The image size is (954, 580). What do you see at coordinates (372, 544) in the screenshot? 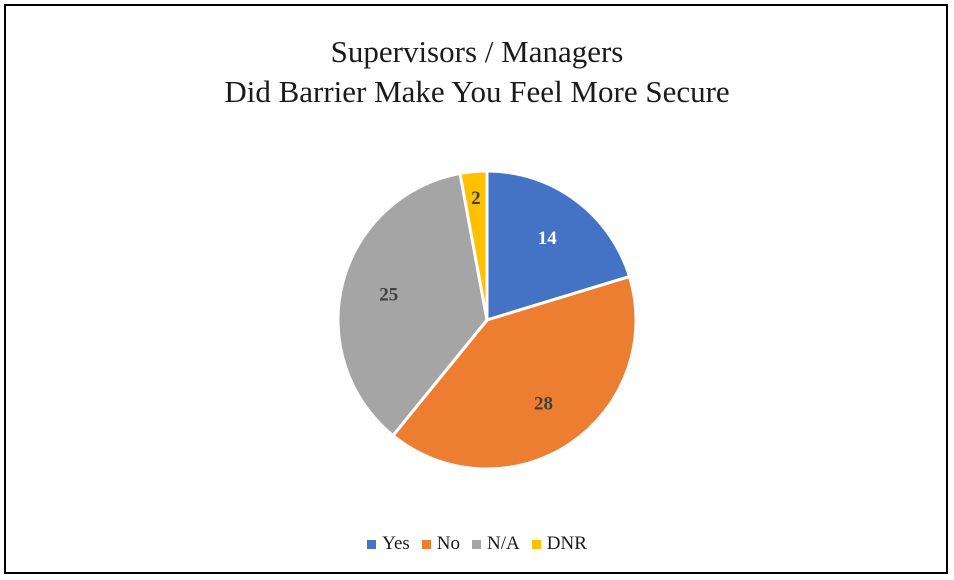
I see `legend-swatch-yes` at bounding box center [372, 544].